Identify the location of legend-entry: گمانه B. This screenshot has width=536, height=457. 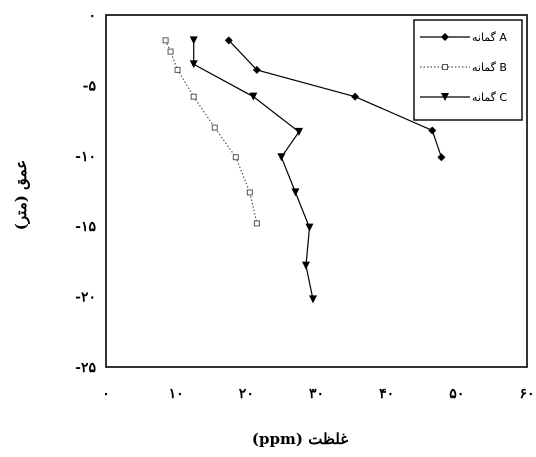
(463, 67).